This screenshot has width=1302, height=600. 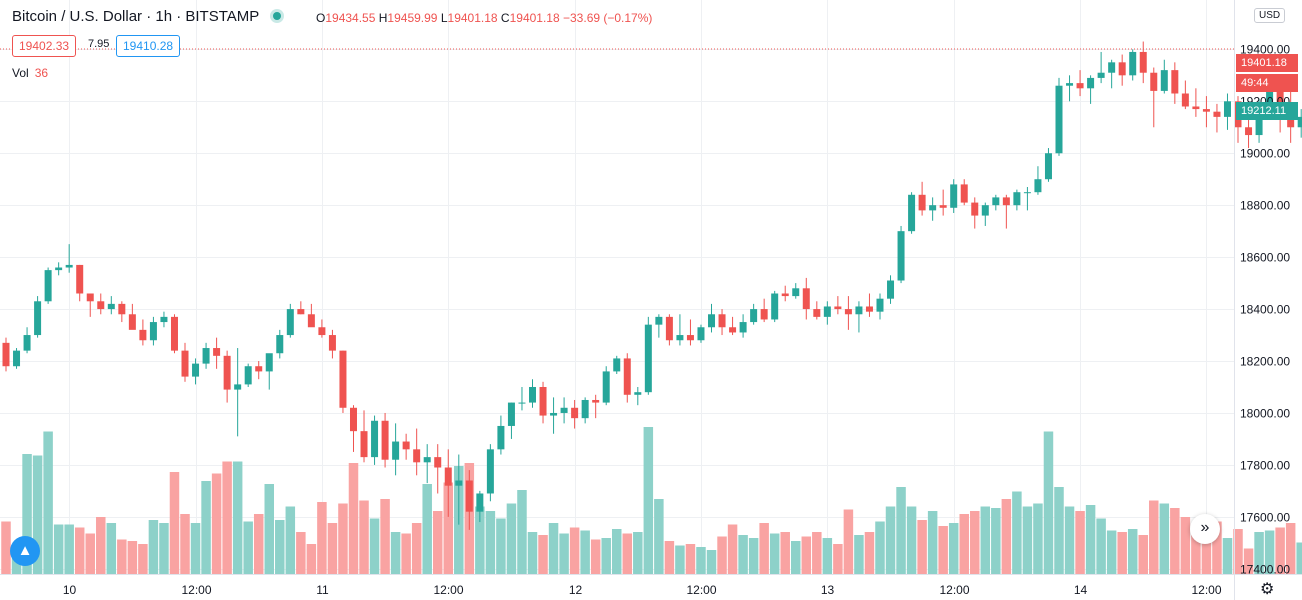 I want to click on tradingview-logo-icon: ▲, so click(x=25, y=551).